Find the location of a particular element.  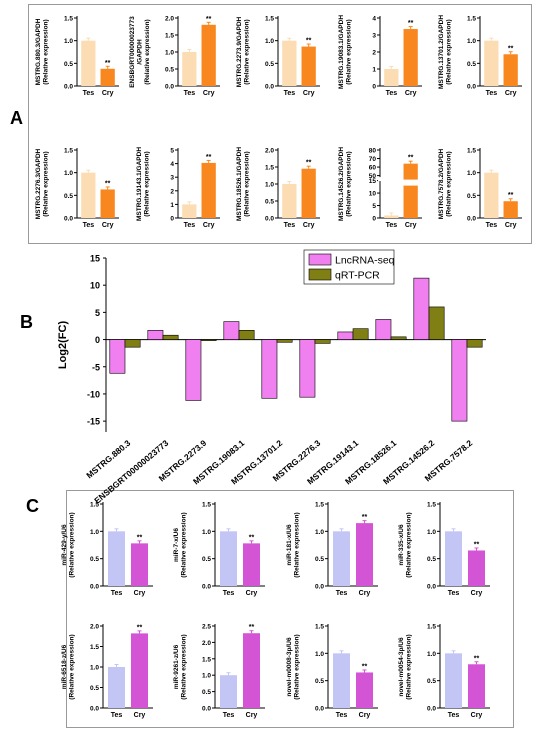

y-axis-label: novel-m0054-3p/U6(Relative expression) is located at coordinates (405, 666).